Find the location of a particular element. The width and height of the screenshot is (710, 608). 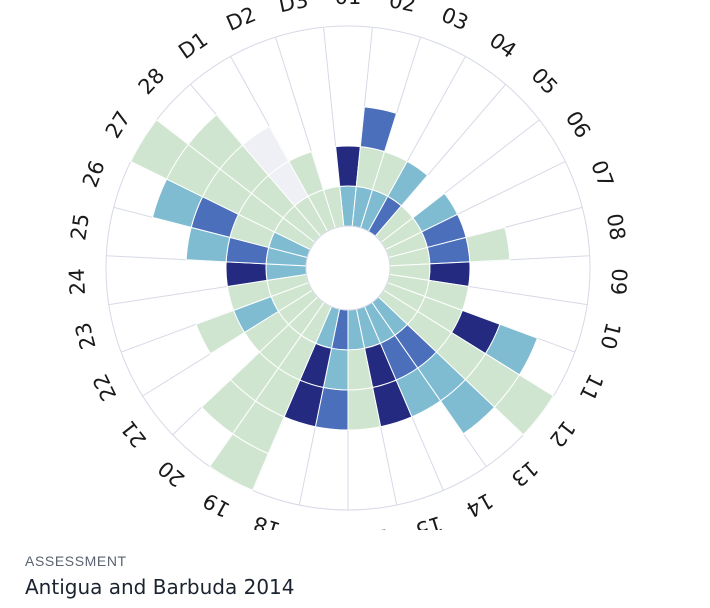

category-label-07: 07 is located at coordinates (602, 173).